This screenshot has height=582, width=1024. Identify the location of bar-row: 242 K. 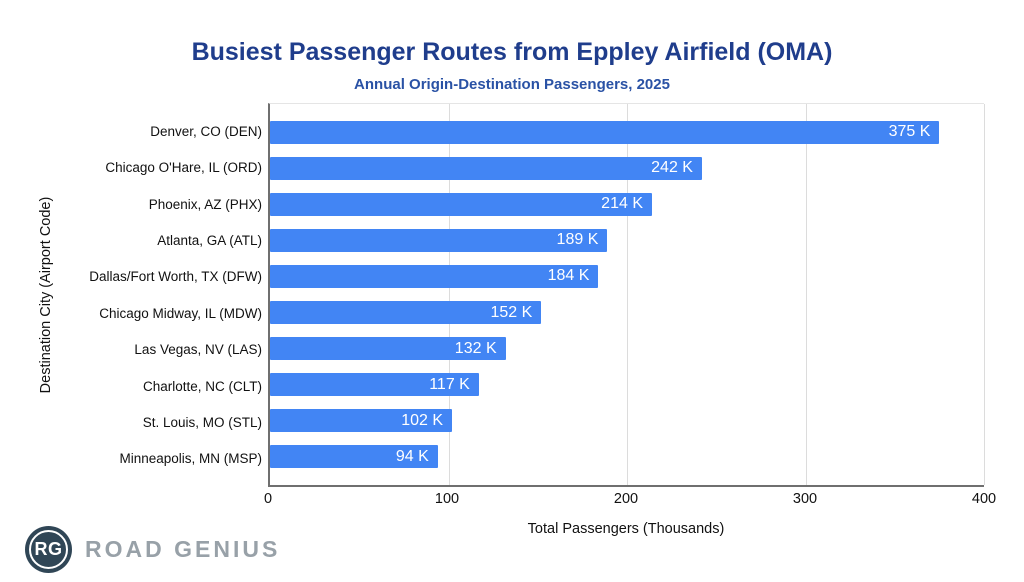
(627, 168).